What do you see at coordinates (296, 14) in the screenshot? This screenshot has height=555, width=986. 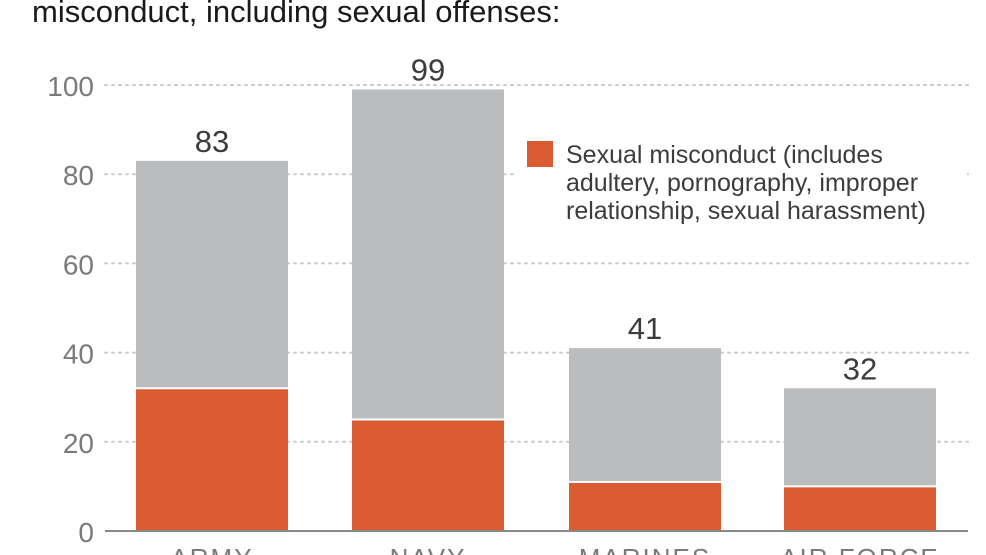 I see `chart-title: misconduct, including sexual offenses:` at bounding box center [296, 14].